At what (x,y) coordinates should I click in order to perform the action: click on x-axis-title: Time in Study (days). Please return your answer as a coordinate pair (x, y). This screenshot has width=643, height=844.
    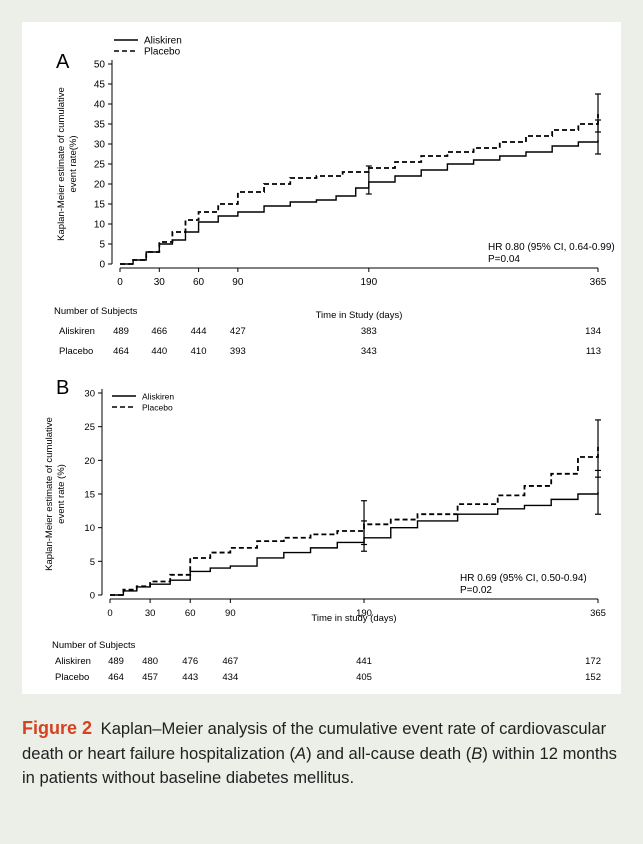
    Looking at the image, I should click on (359, 315).